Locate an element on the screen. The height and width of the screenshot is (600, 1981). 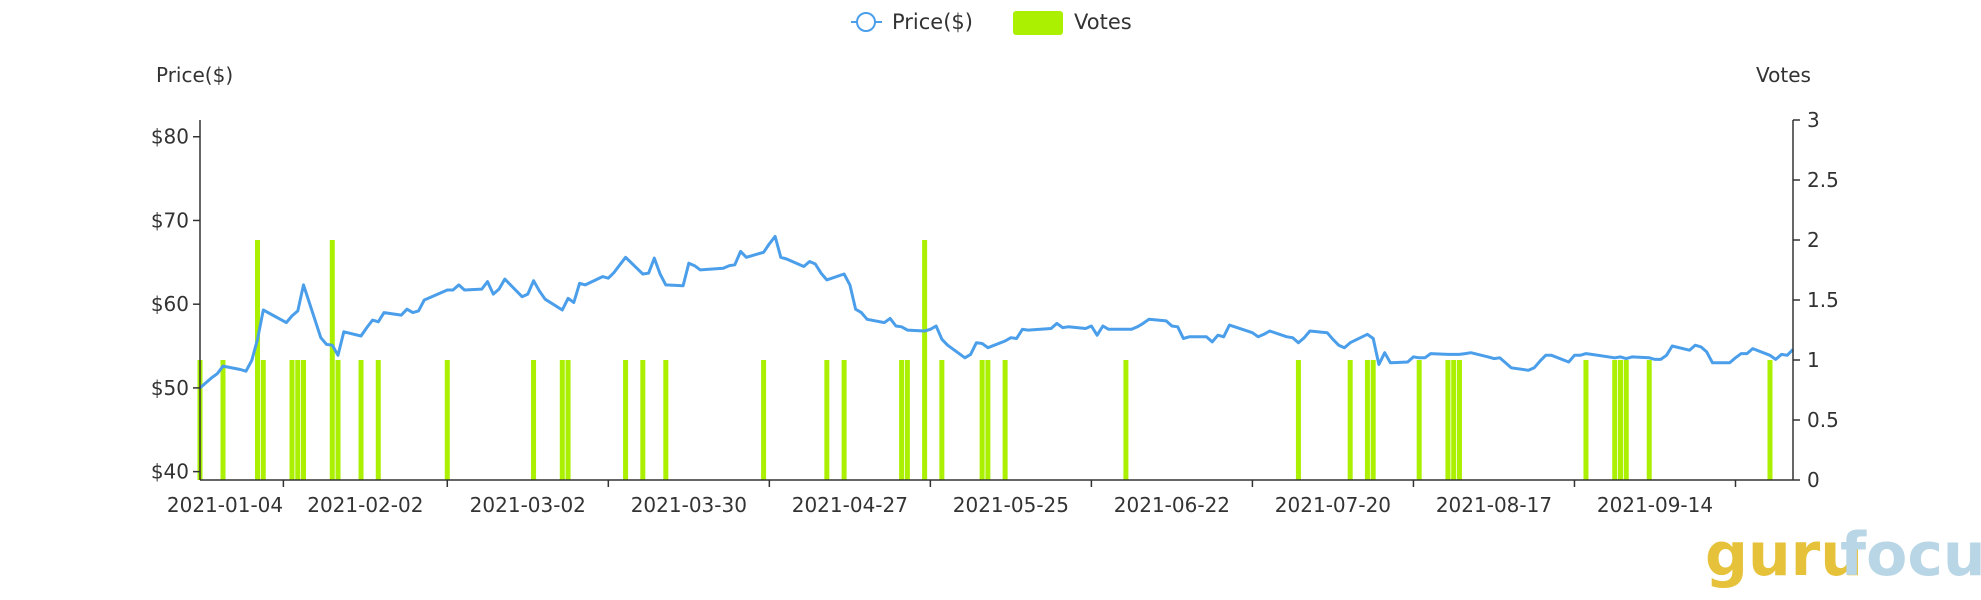
right-tick-label: 3 is located at coordinates (1813, 120).